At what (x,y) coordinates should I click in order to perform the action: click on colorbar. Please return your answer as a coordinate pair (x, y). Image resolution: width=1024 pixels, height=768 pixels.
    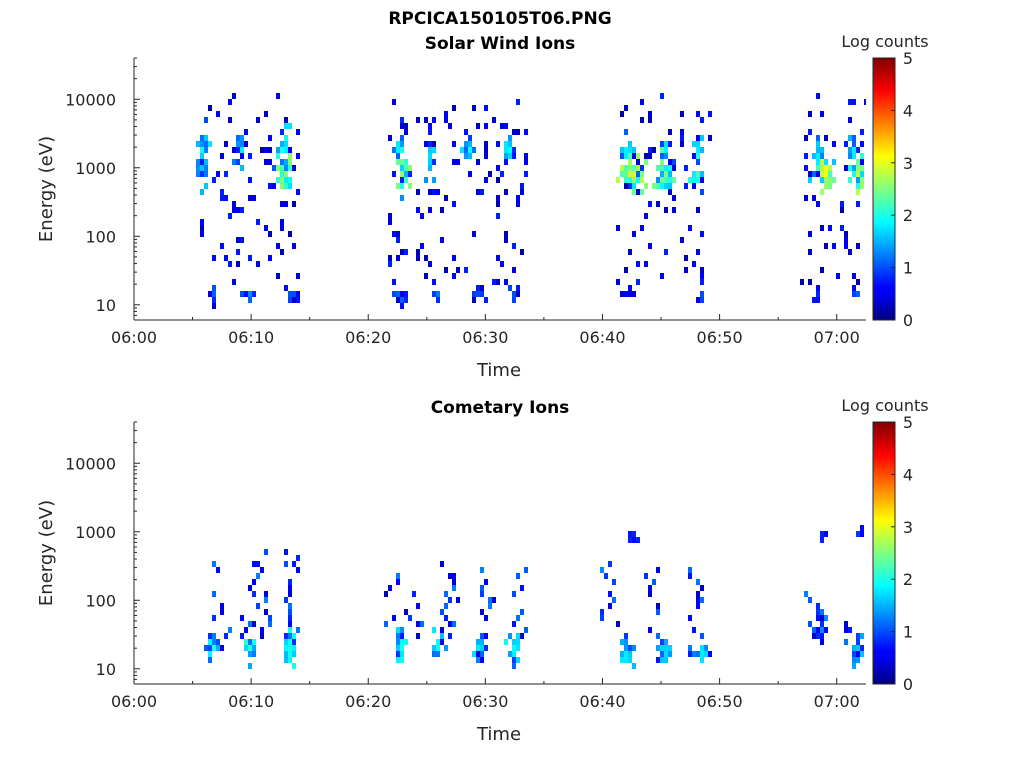
    Looking at the image, I should click on (884, 189).